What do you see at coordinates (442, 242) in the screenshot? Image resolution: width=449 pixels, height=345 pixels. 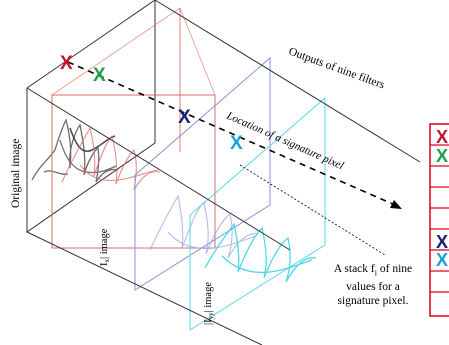 I see `stack-x-navy: X` at bounding box center [442, 242].